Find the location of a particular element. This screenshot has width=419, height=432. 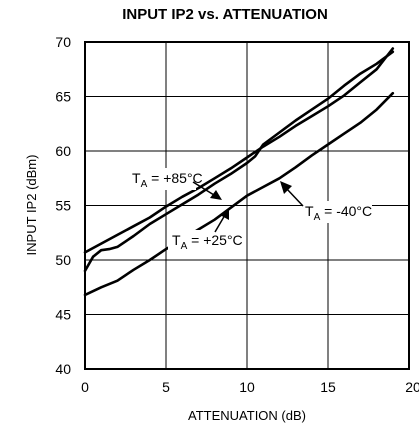

x-tick-label: 15 is located at coordinates (328, 387).